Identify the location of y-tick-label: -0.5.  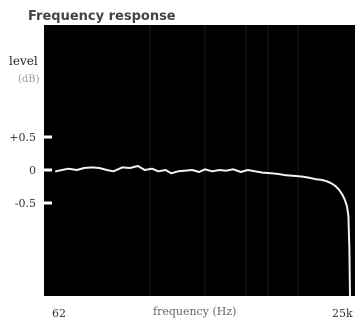
(25, 203).